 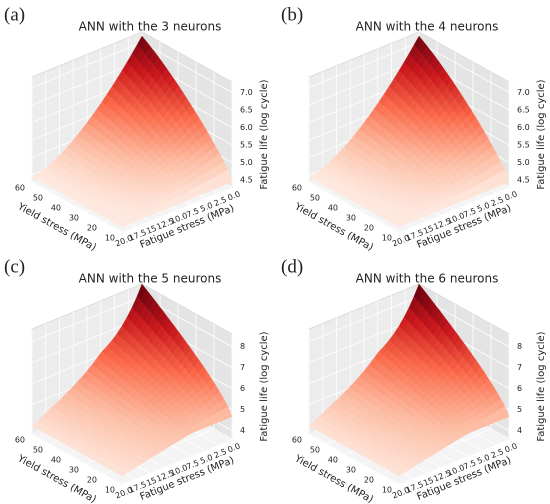 I want to click on panel-label: (b), so click(x=292, y=14).